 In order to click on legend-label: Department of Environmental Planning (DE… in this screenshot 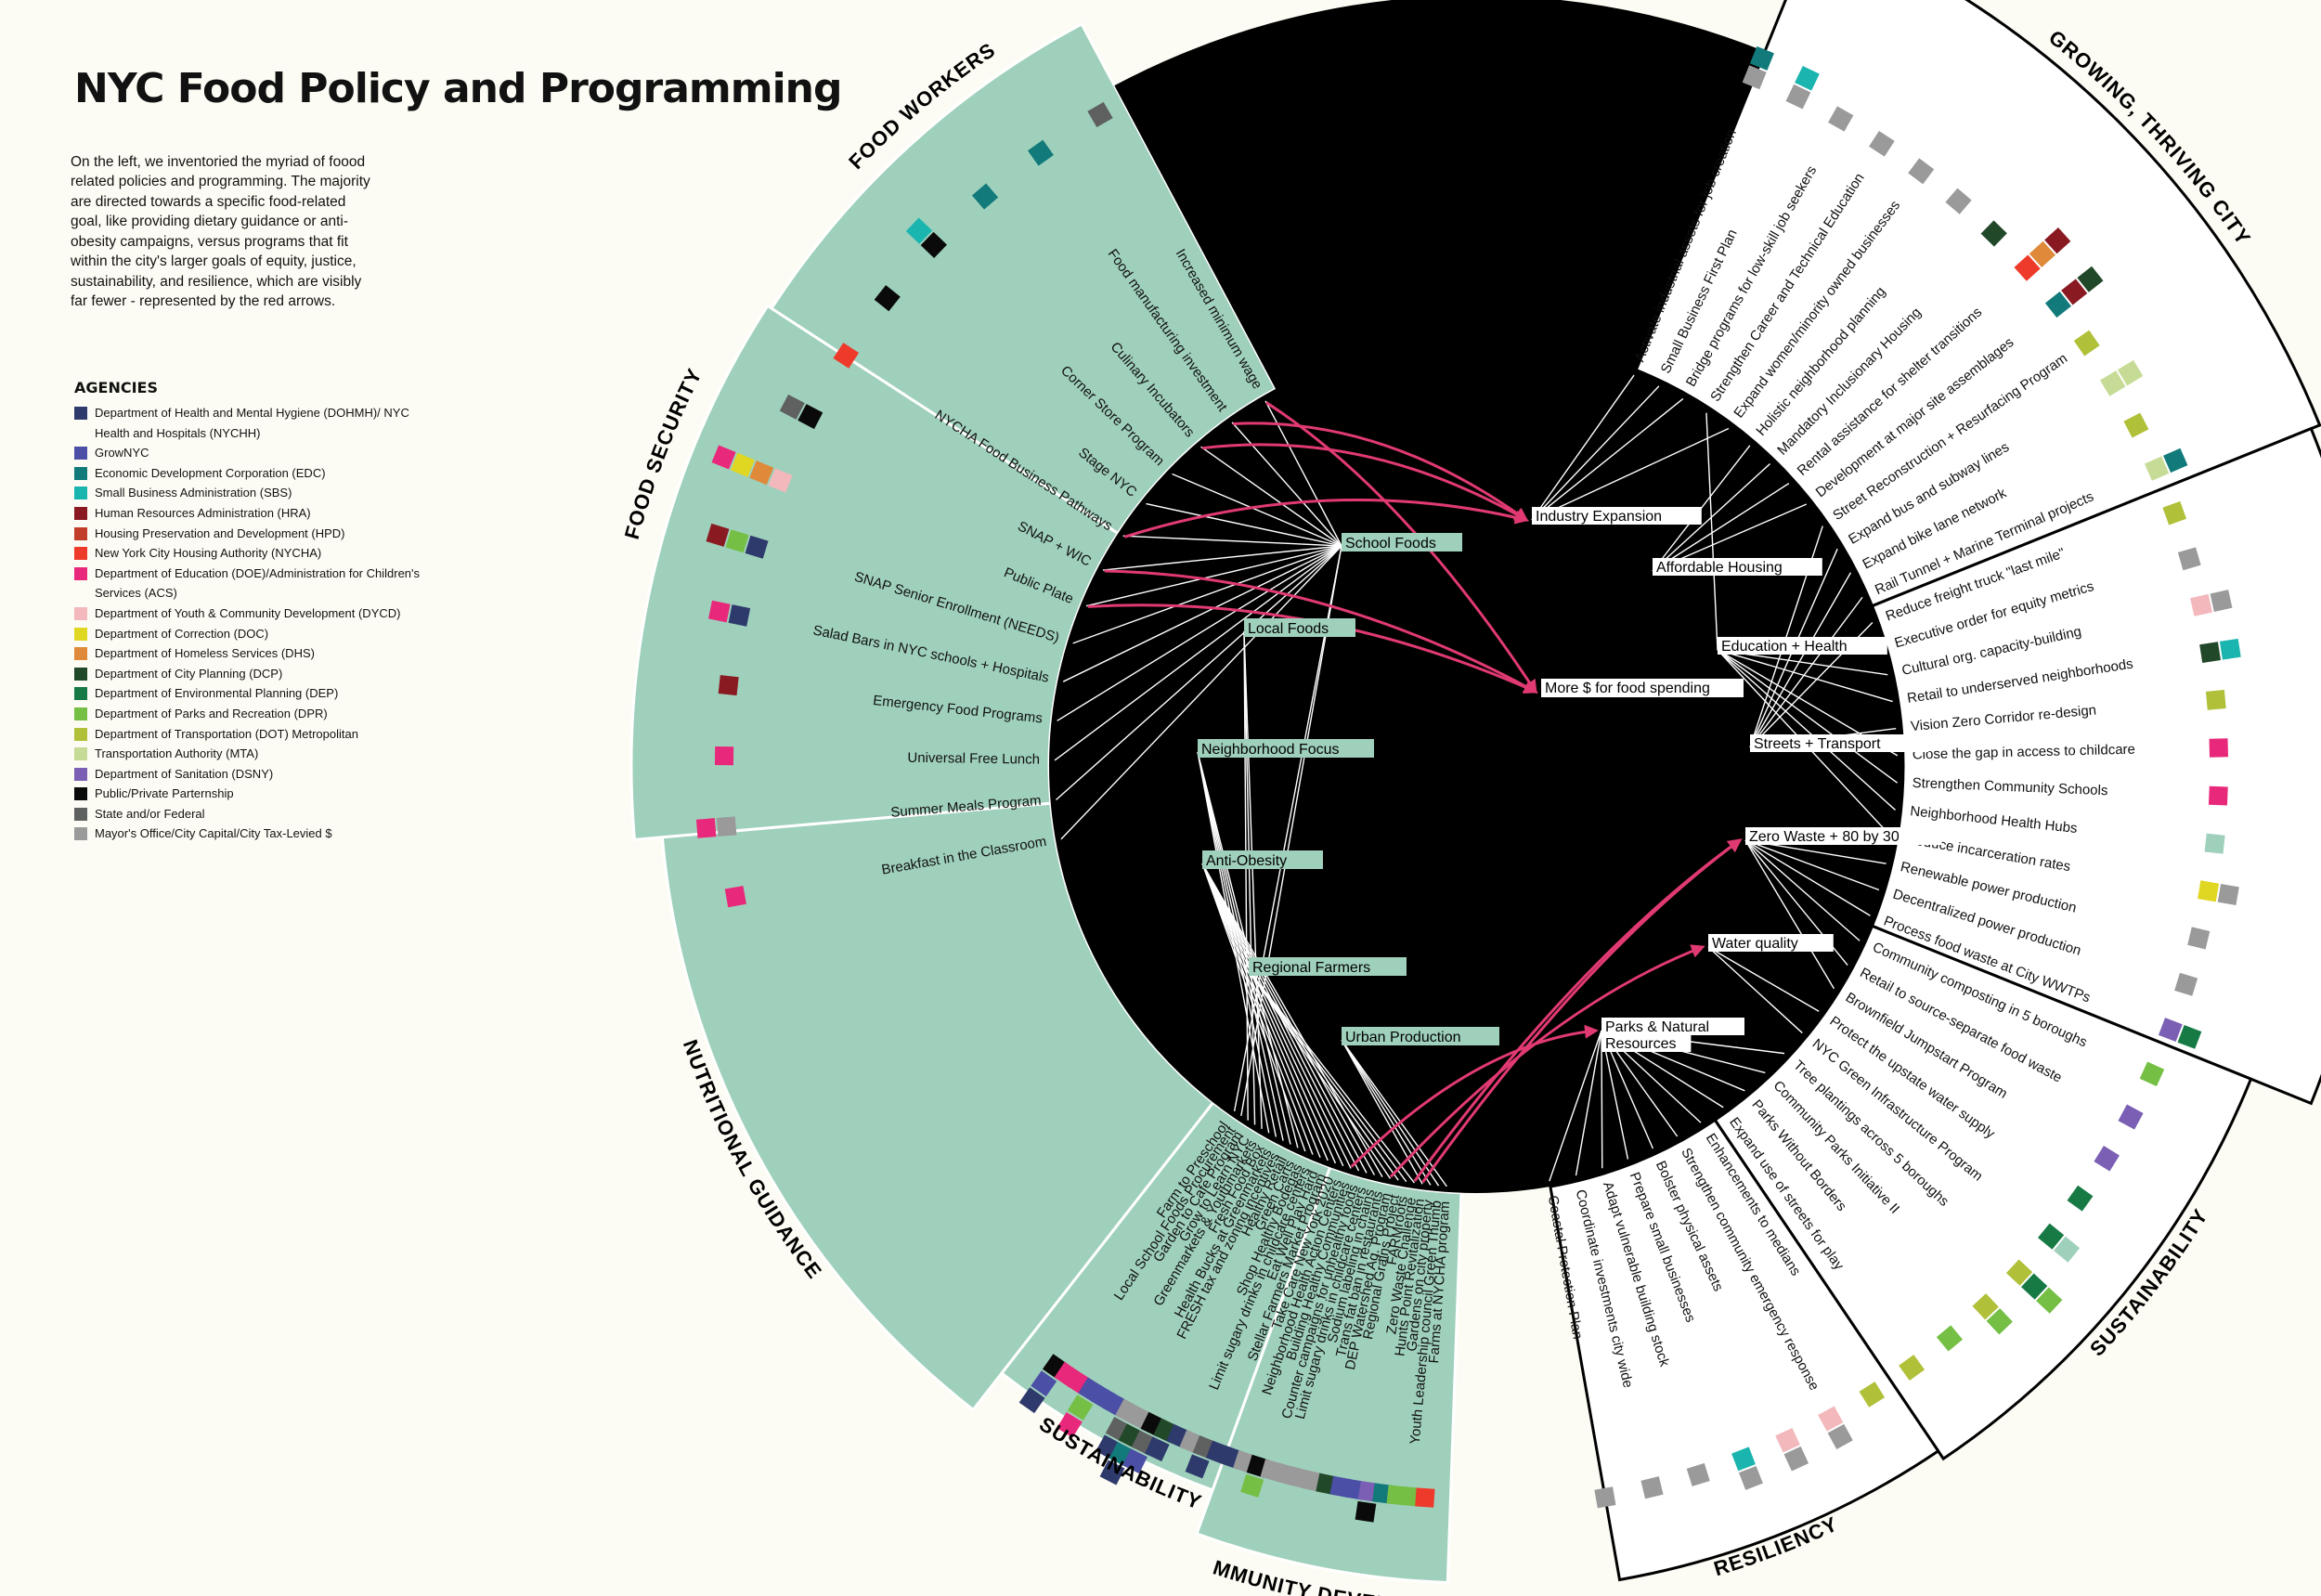, I will do `click(217, 694)`.